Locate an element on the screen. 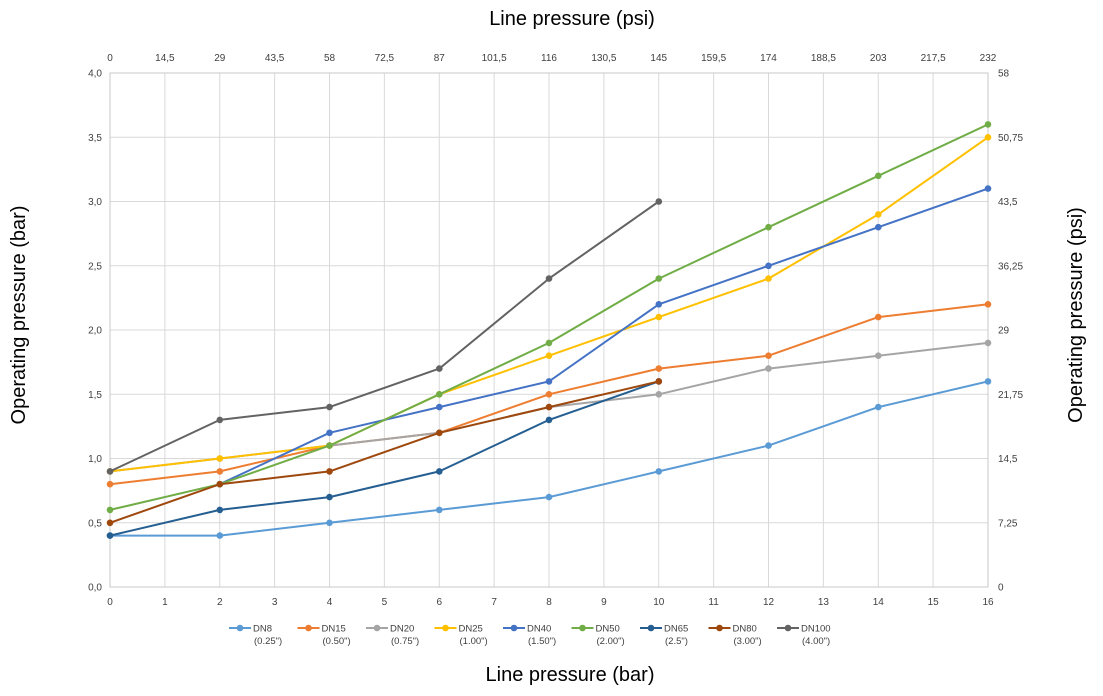 This screenshot has width=1103, height=696. top-x-tick-label: 72,5 is located at coordinates (385, 58).